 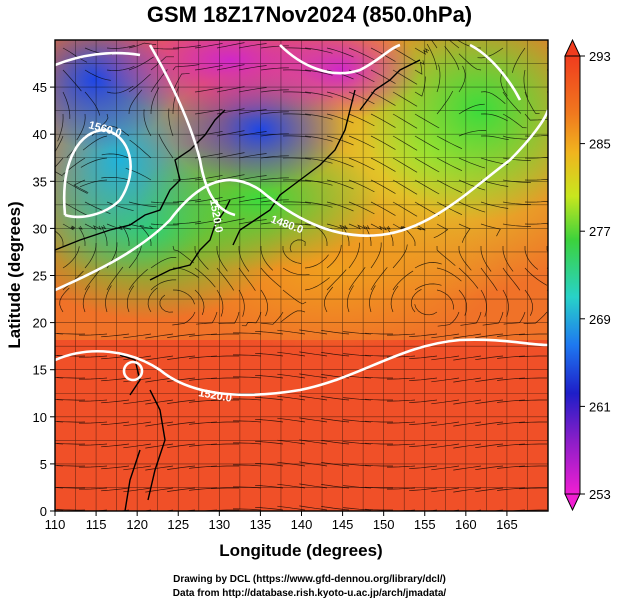 I want to click on y-axis-label: Latitude (degrees), so click(x=14, y=274).